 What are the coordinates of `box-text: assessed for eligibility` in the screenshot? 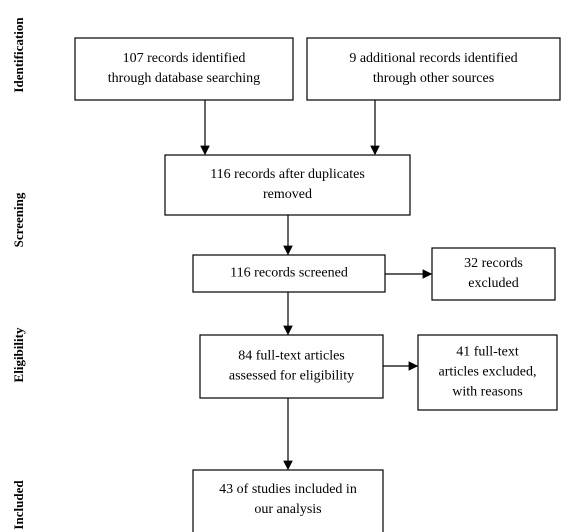 It's located at (291, 376).